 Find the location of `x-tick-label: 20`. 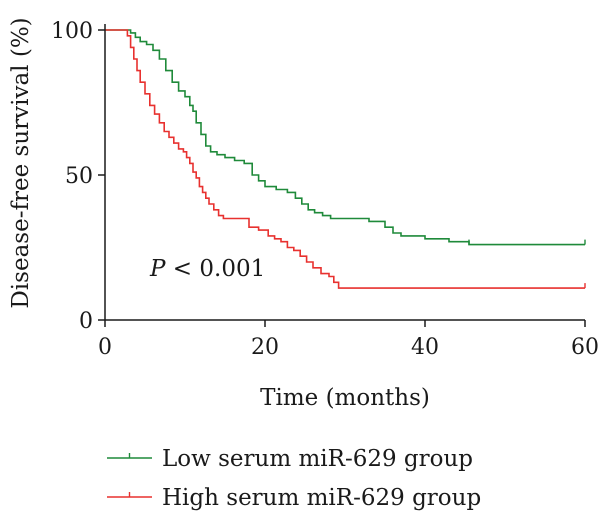

x-tick-label: 20 is located at coordinates (265, 347).